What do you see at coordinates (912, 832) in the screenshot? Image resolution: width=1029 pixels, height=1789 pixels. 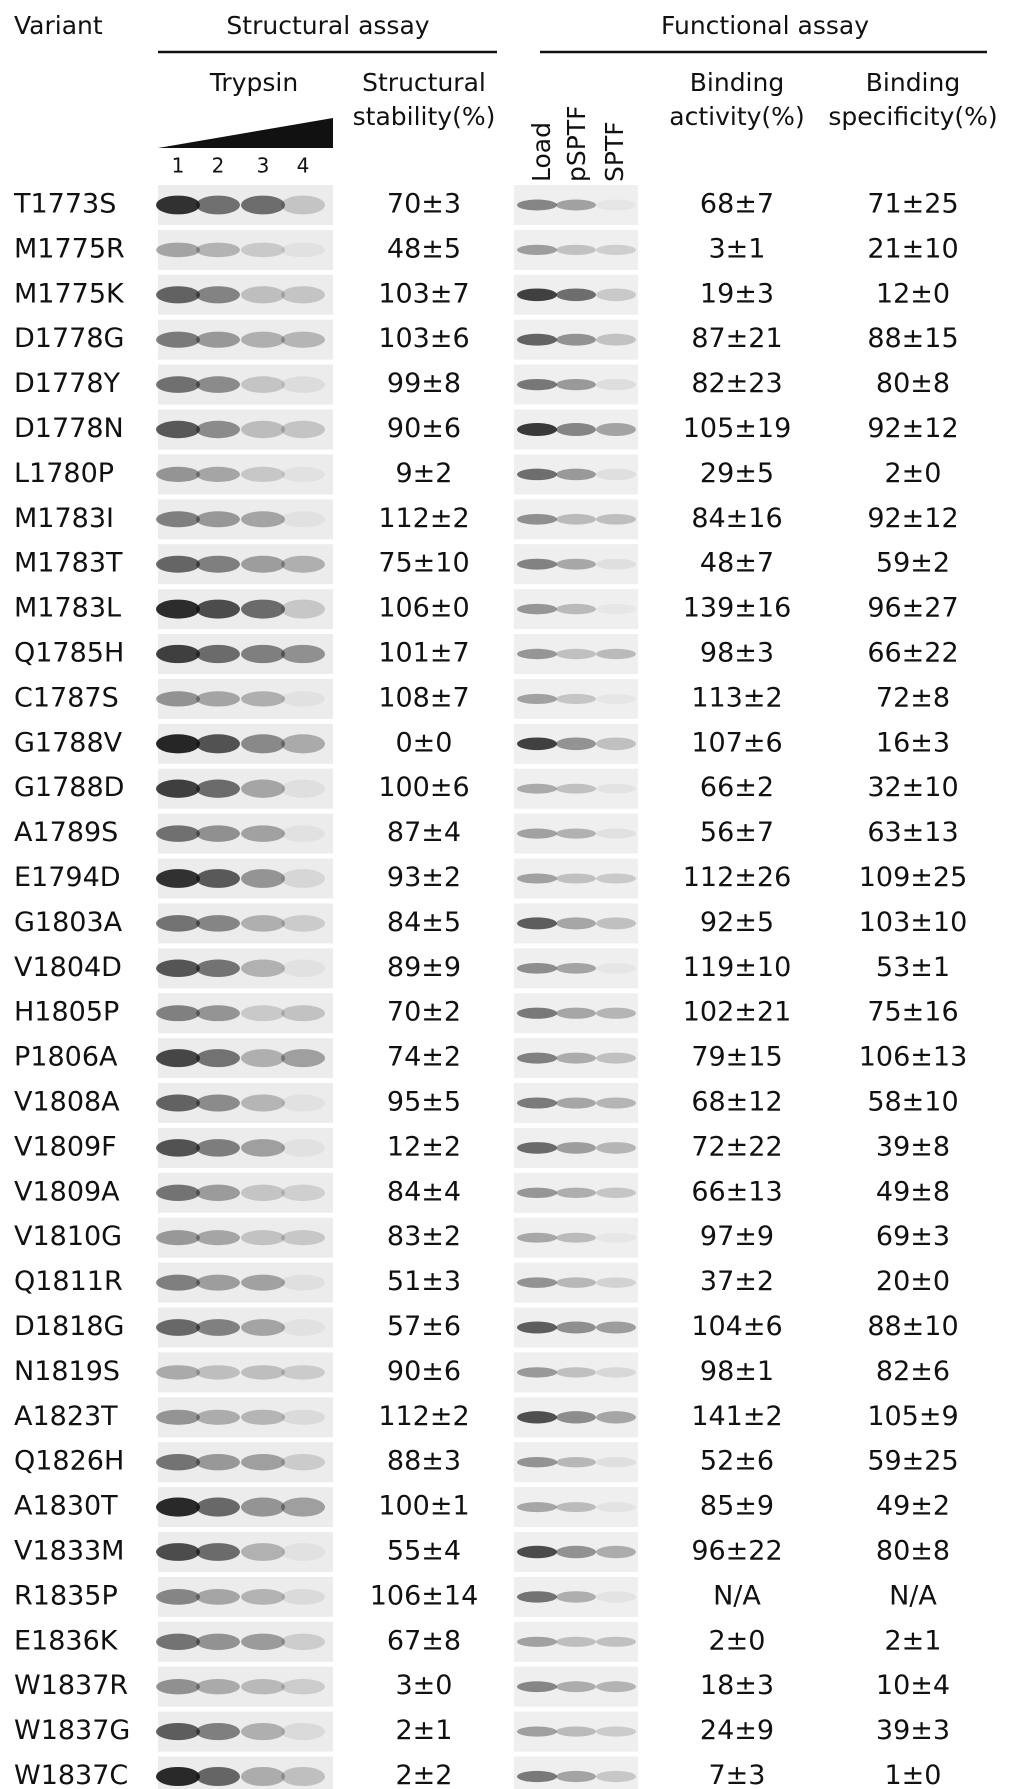 I see `binding-specificity: 63±13` at bounding box center [912, 832].